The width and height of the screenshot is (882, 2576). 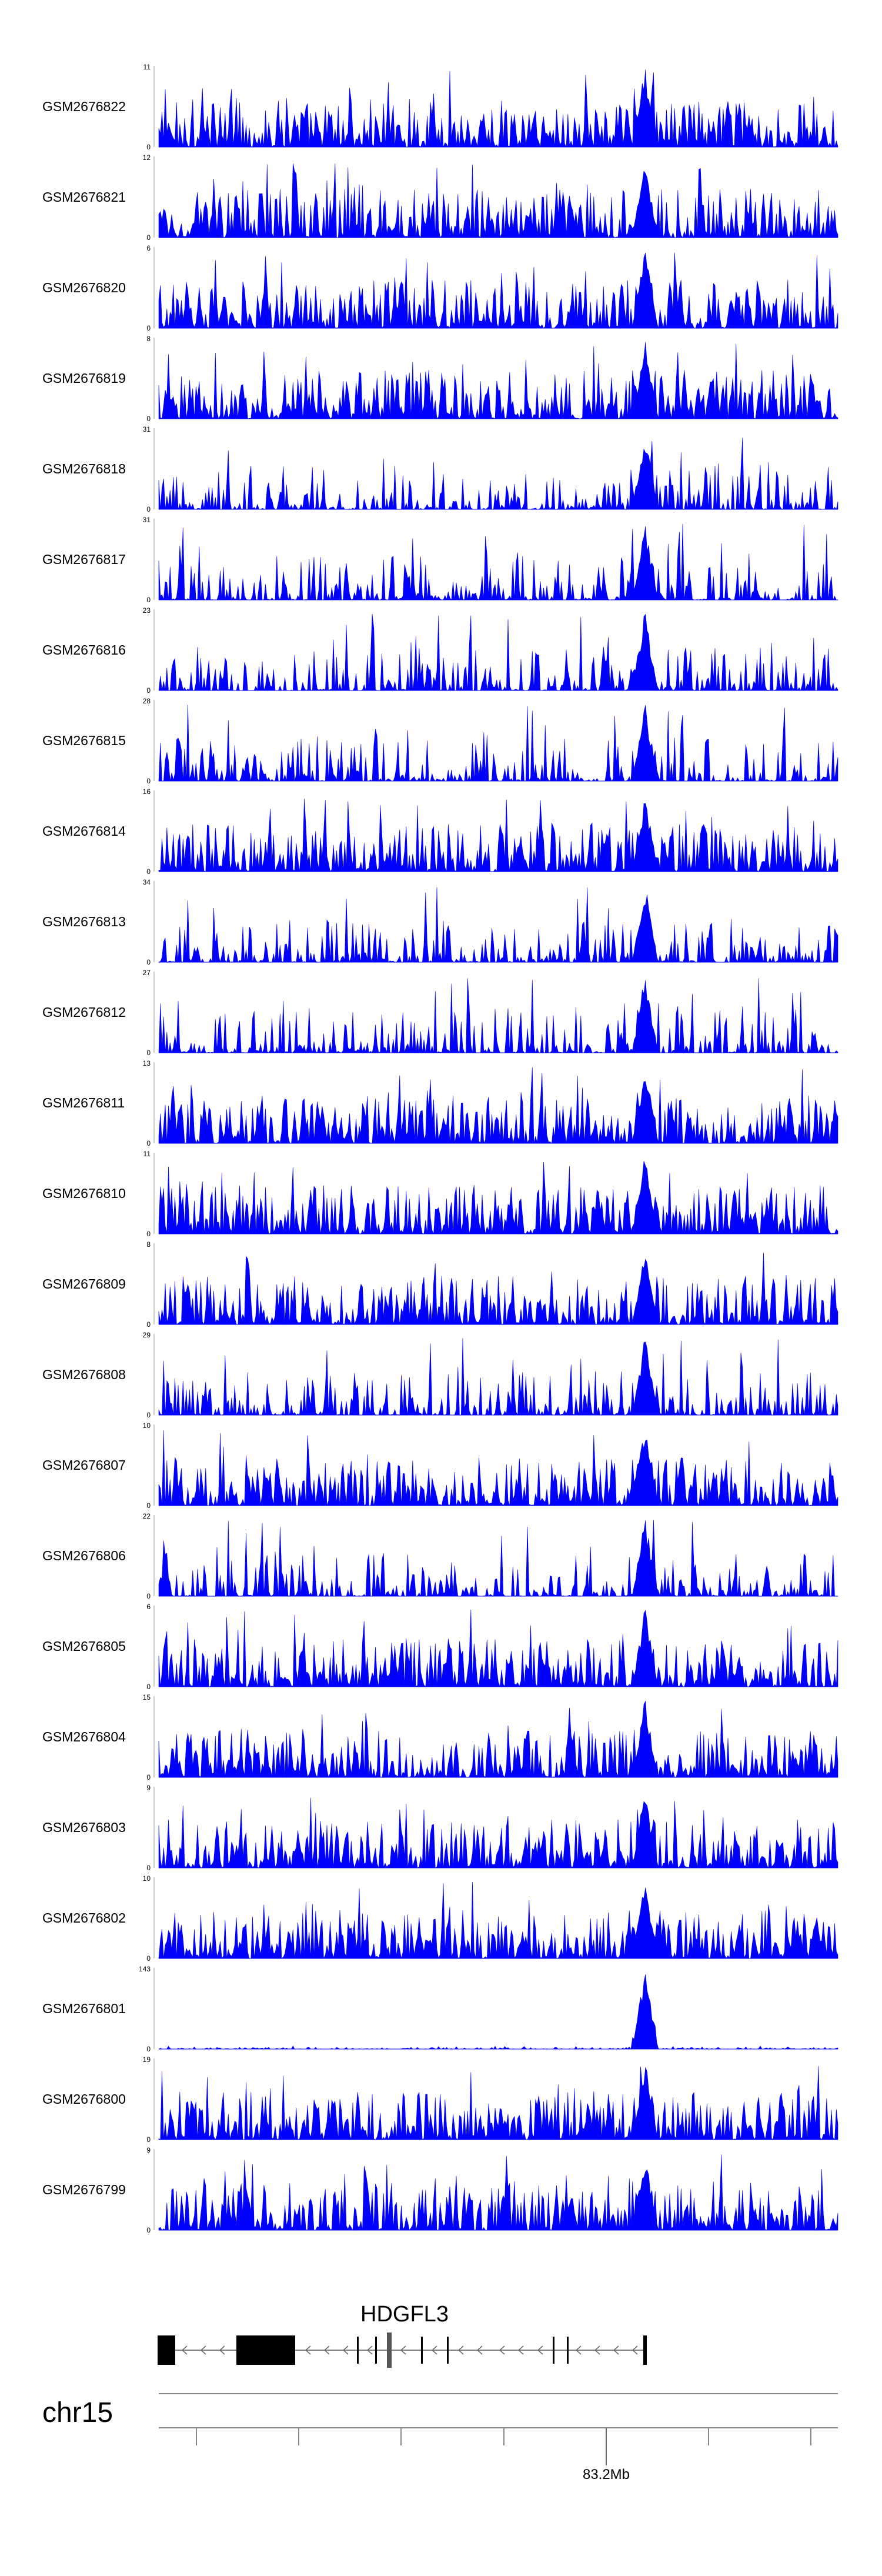 I want to click on track-label: GSM2676806, so click(x=84, y=1555).